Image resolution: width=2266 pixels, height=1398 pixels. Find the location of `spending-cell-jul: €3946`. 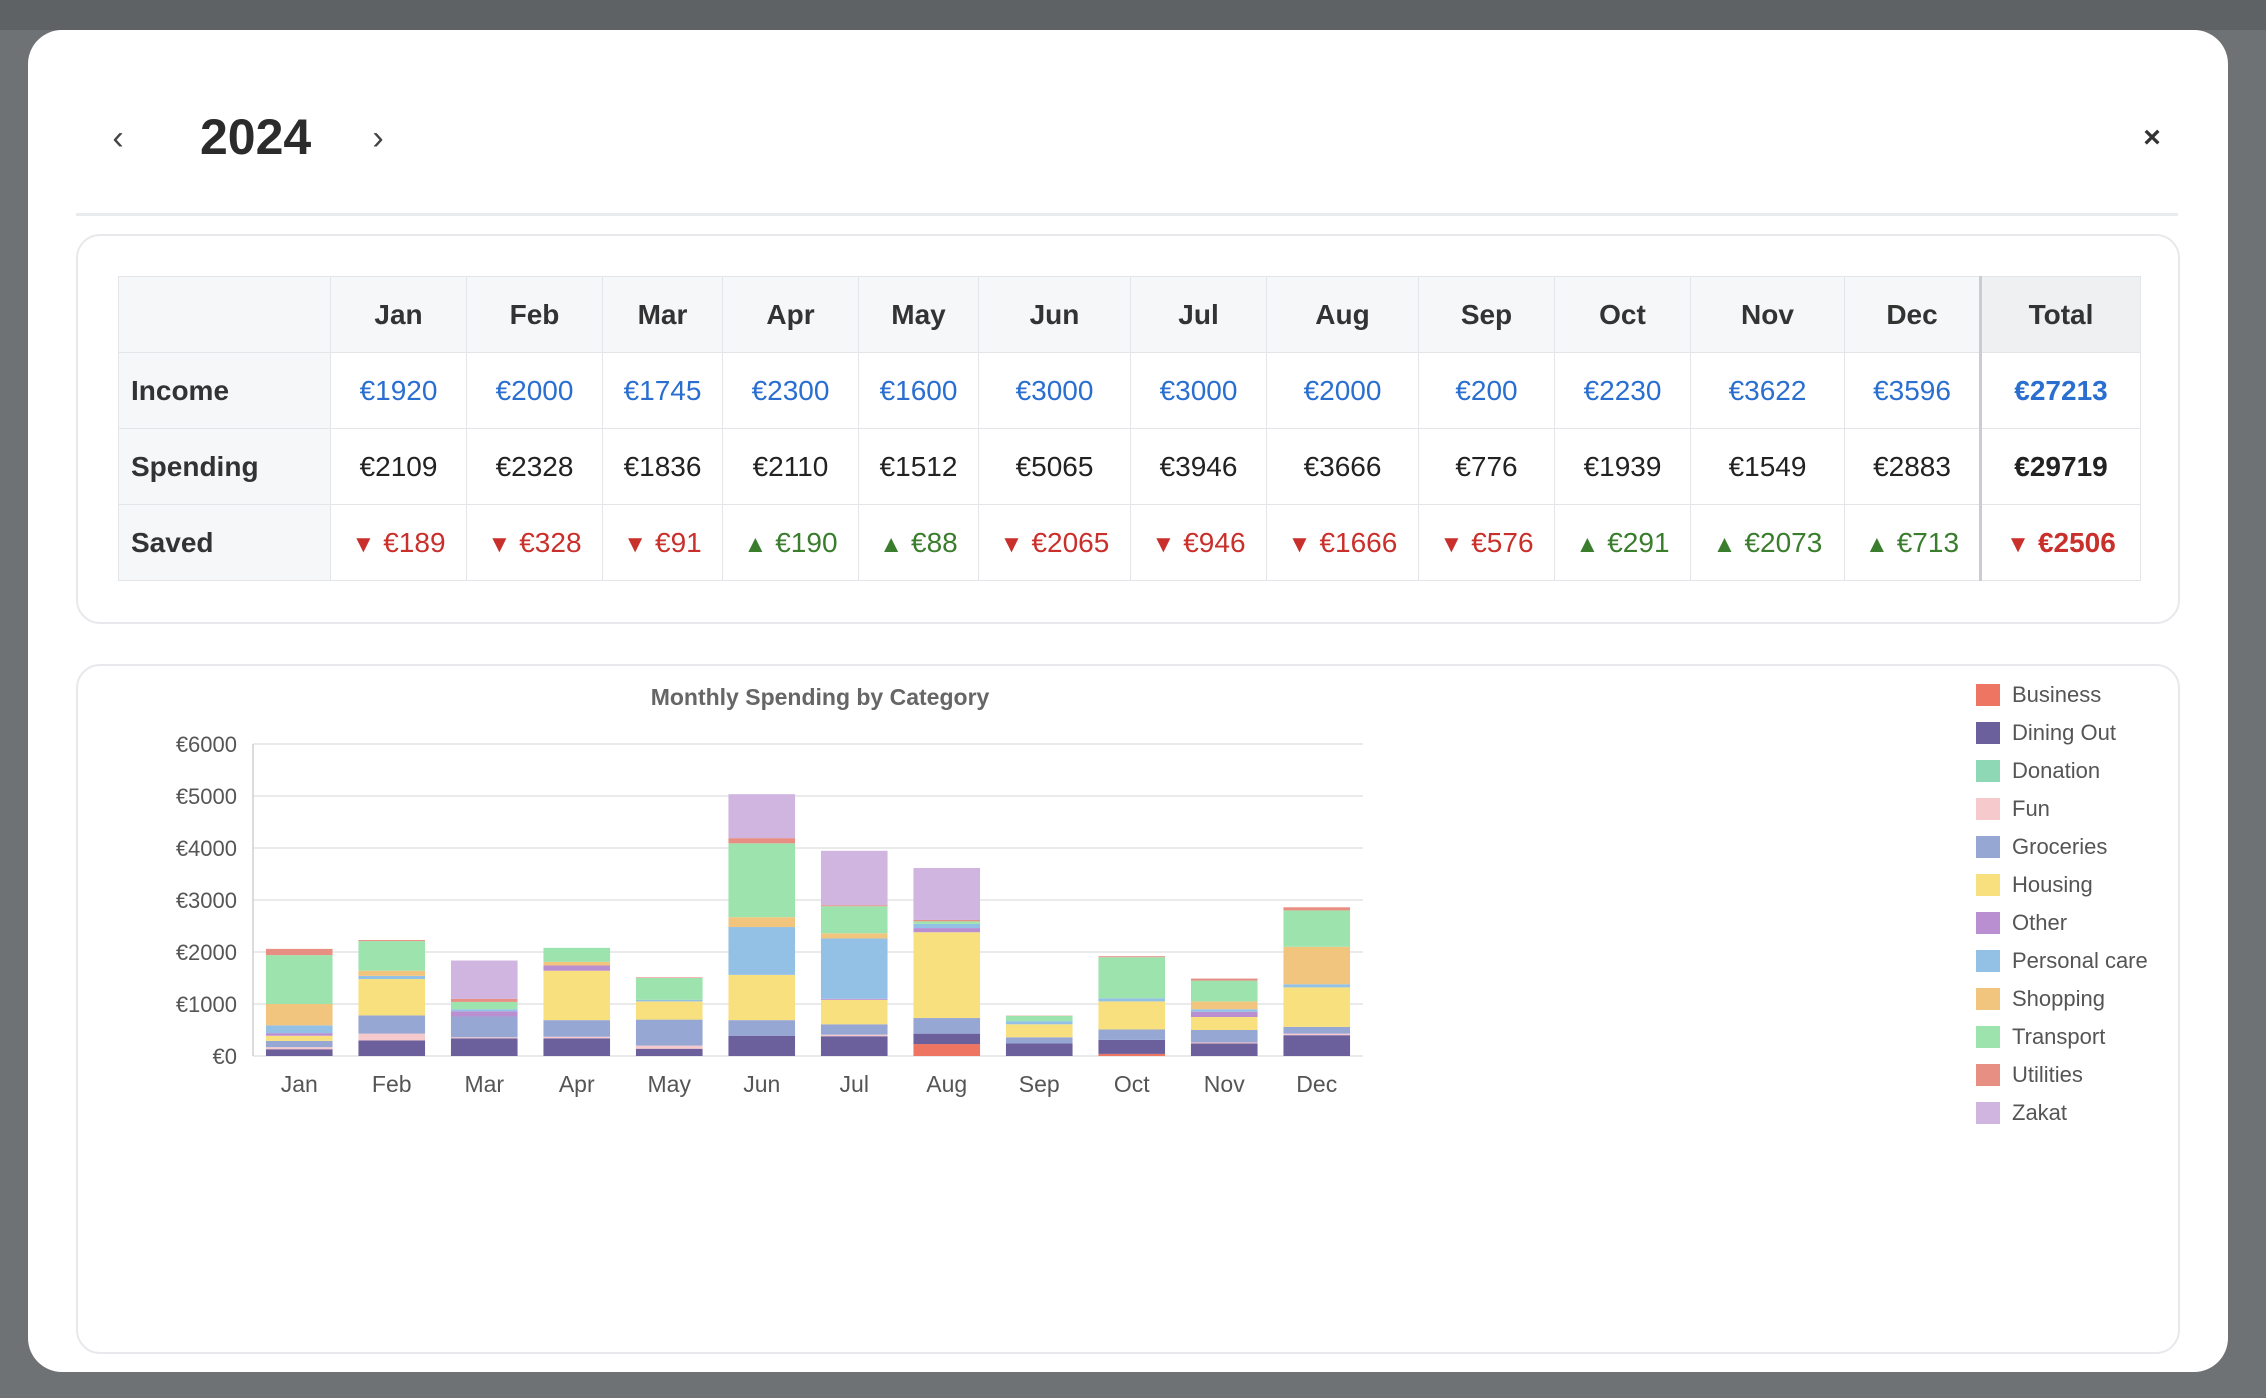

spending-cell-jul: €3946 is located at coordinates (1198, 466).